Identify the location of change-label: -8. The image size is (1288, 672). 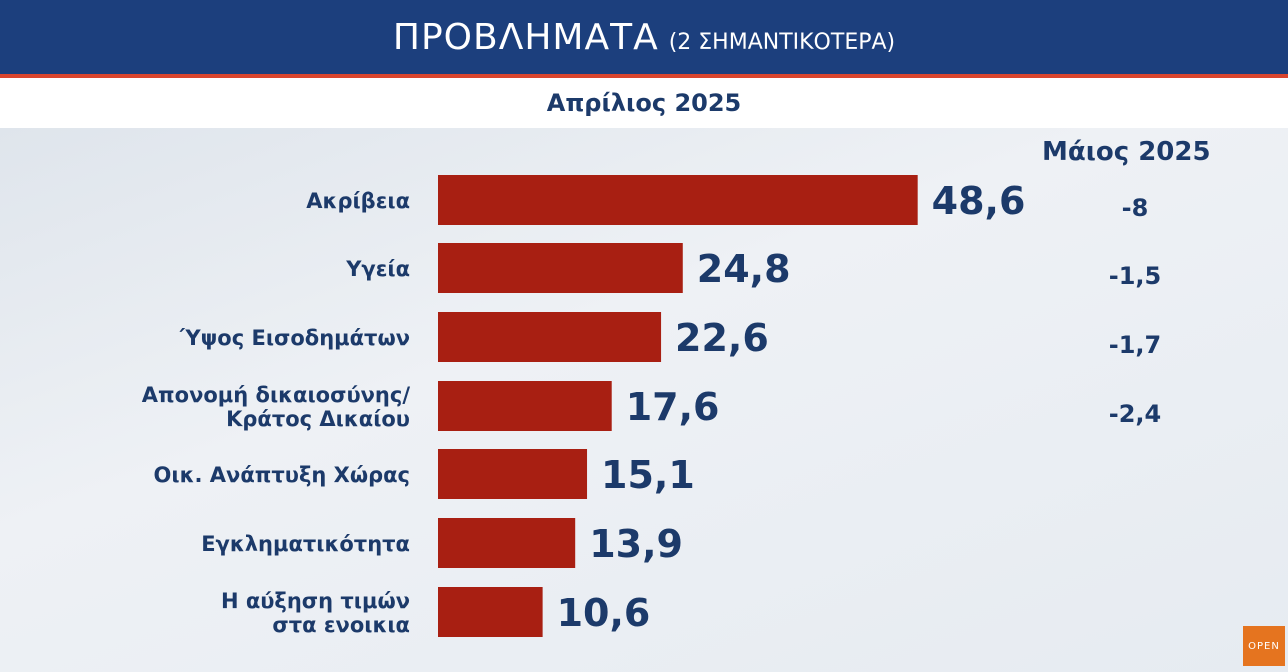
(1135, 208).